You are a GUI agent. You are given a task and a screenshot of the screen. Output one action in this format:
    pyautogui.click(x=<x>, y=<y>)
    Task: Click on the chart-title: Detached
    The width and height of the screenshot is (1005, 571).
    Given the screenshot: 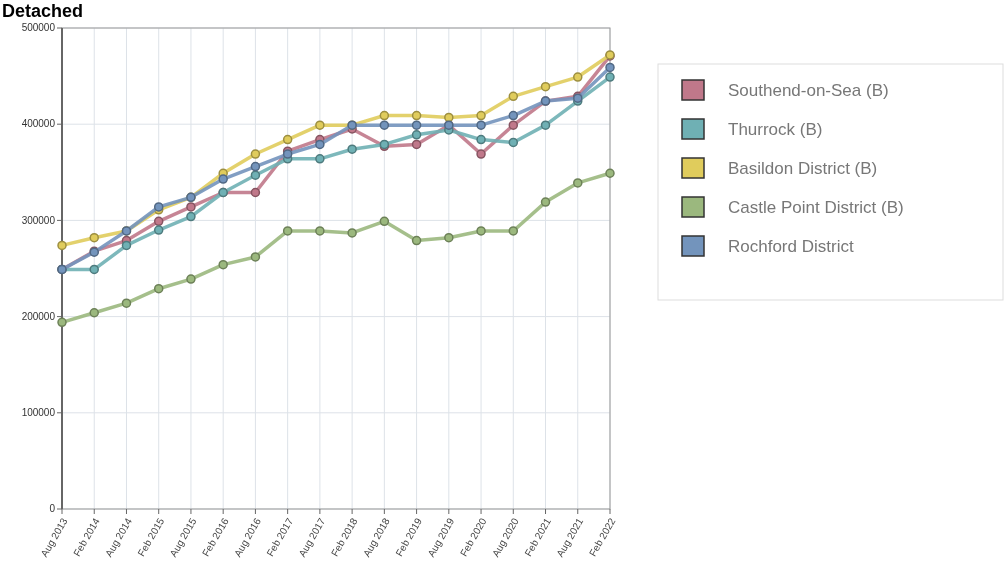 What is the action you would take?
    pyautogui.click(x=43, y=11)
    